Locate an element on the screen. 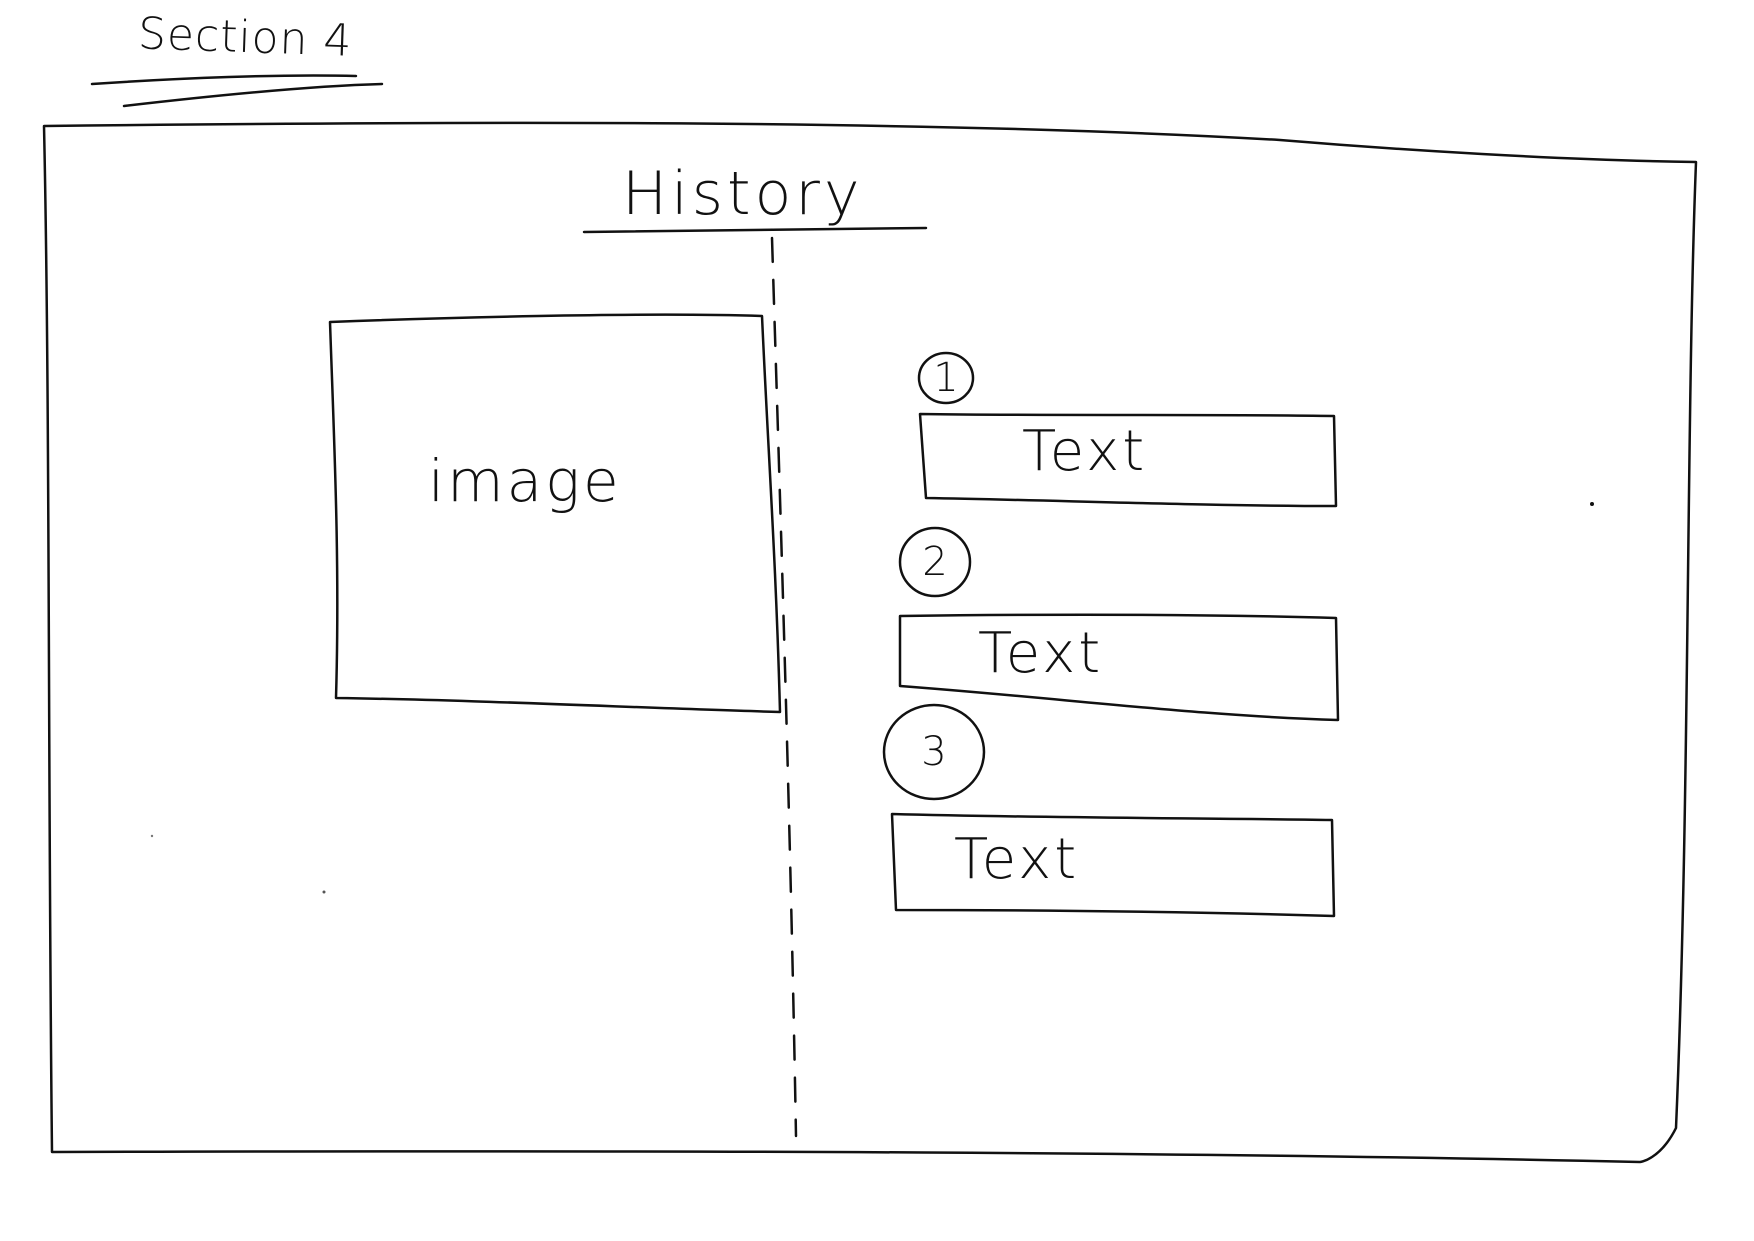  text-box-label-2: Text is located at coordinates (1041, 653).